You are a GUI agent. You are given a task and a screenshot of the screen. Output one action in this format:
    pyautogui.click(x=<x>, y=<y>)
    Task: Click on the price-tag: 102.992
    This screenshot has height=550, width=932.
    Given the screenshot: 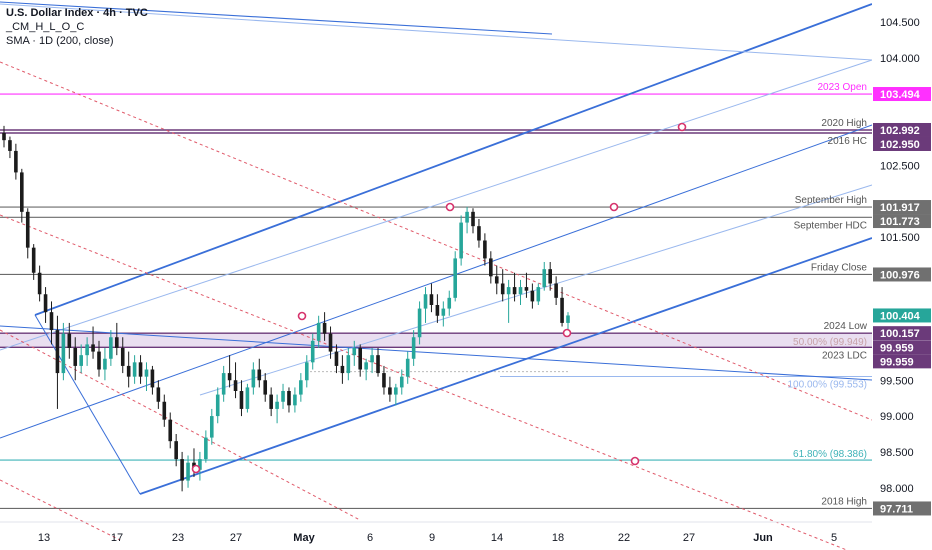 What is the action you would take?
    pyautogui.click(x=902, y=129)
    